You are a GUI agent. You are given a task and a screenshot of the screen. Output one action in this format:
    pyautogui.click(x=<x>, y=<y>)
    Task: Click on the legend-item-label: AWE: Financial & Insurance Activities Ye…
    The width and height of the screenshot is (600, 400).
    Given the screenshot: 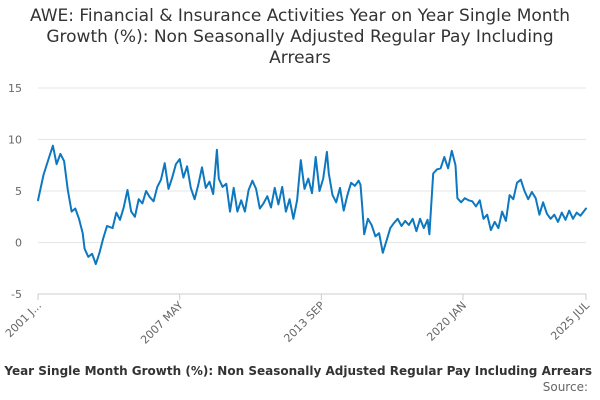 What is the action you would take?
    pyautogui.click(x=296, y=371)
    